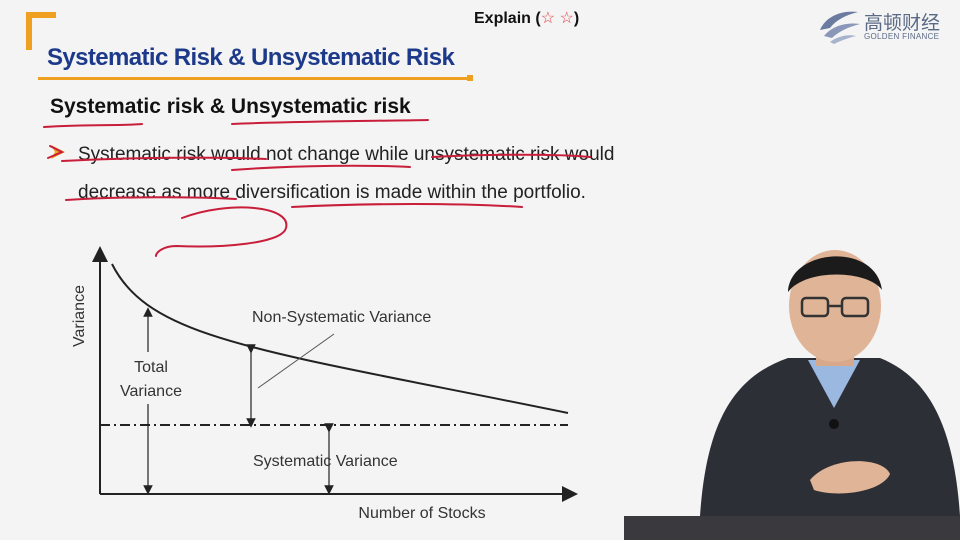  What do you see at coordinates (835, 307) in the screenshot?
I see `glasses-icon` at bounding box center [835, 307].